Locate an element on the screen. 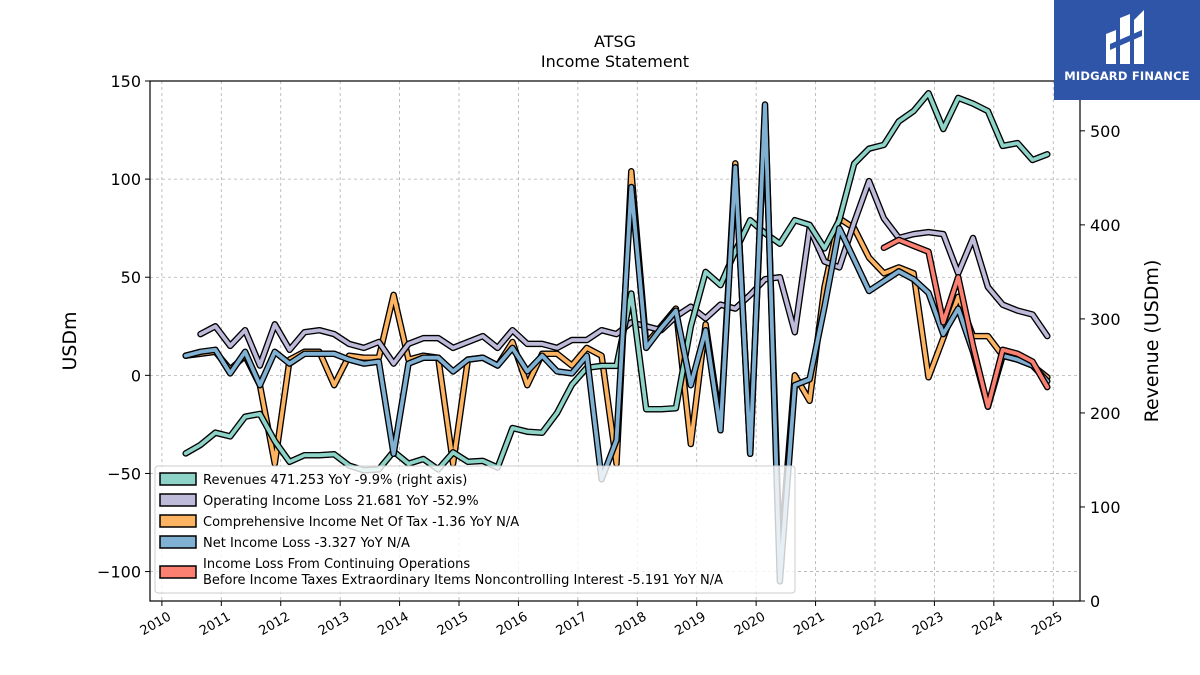 Image resolution: width=1200 pixels, height=675 pixels. legend-swatch-comprehensive-income is located at coordinates (178, 521).